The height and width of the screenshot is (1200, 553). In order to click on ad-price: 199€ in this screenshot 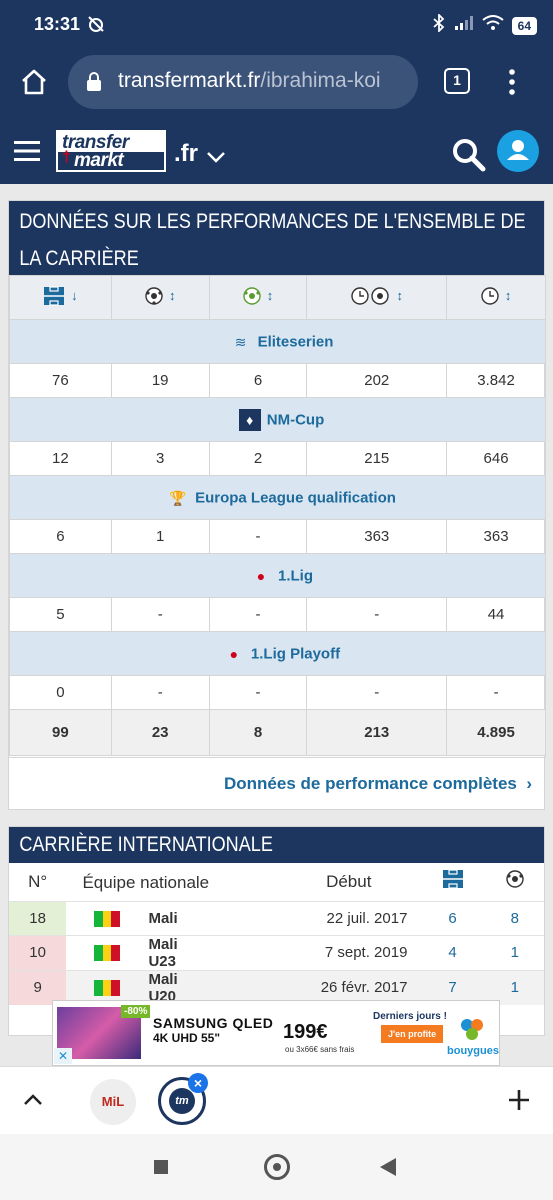, I will do `click(305, 1032)`.